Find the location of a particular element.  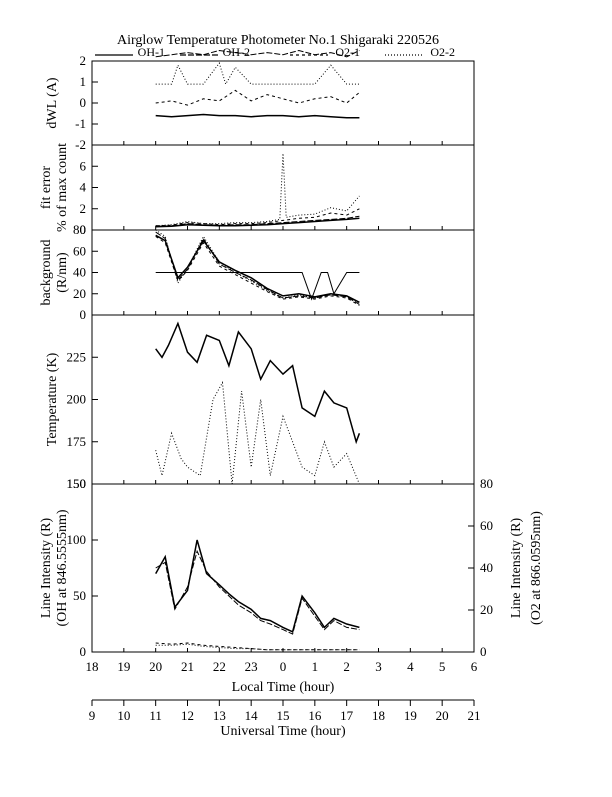

ytick-intensity-1: 100 is located at coordinates (77, 539).